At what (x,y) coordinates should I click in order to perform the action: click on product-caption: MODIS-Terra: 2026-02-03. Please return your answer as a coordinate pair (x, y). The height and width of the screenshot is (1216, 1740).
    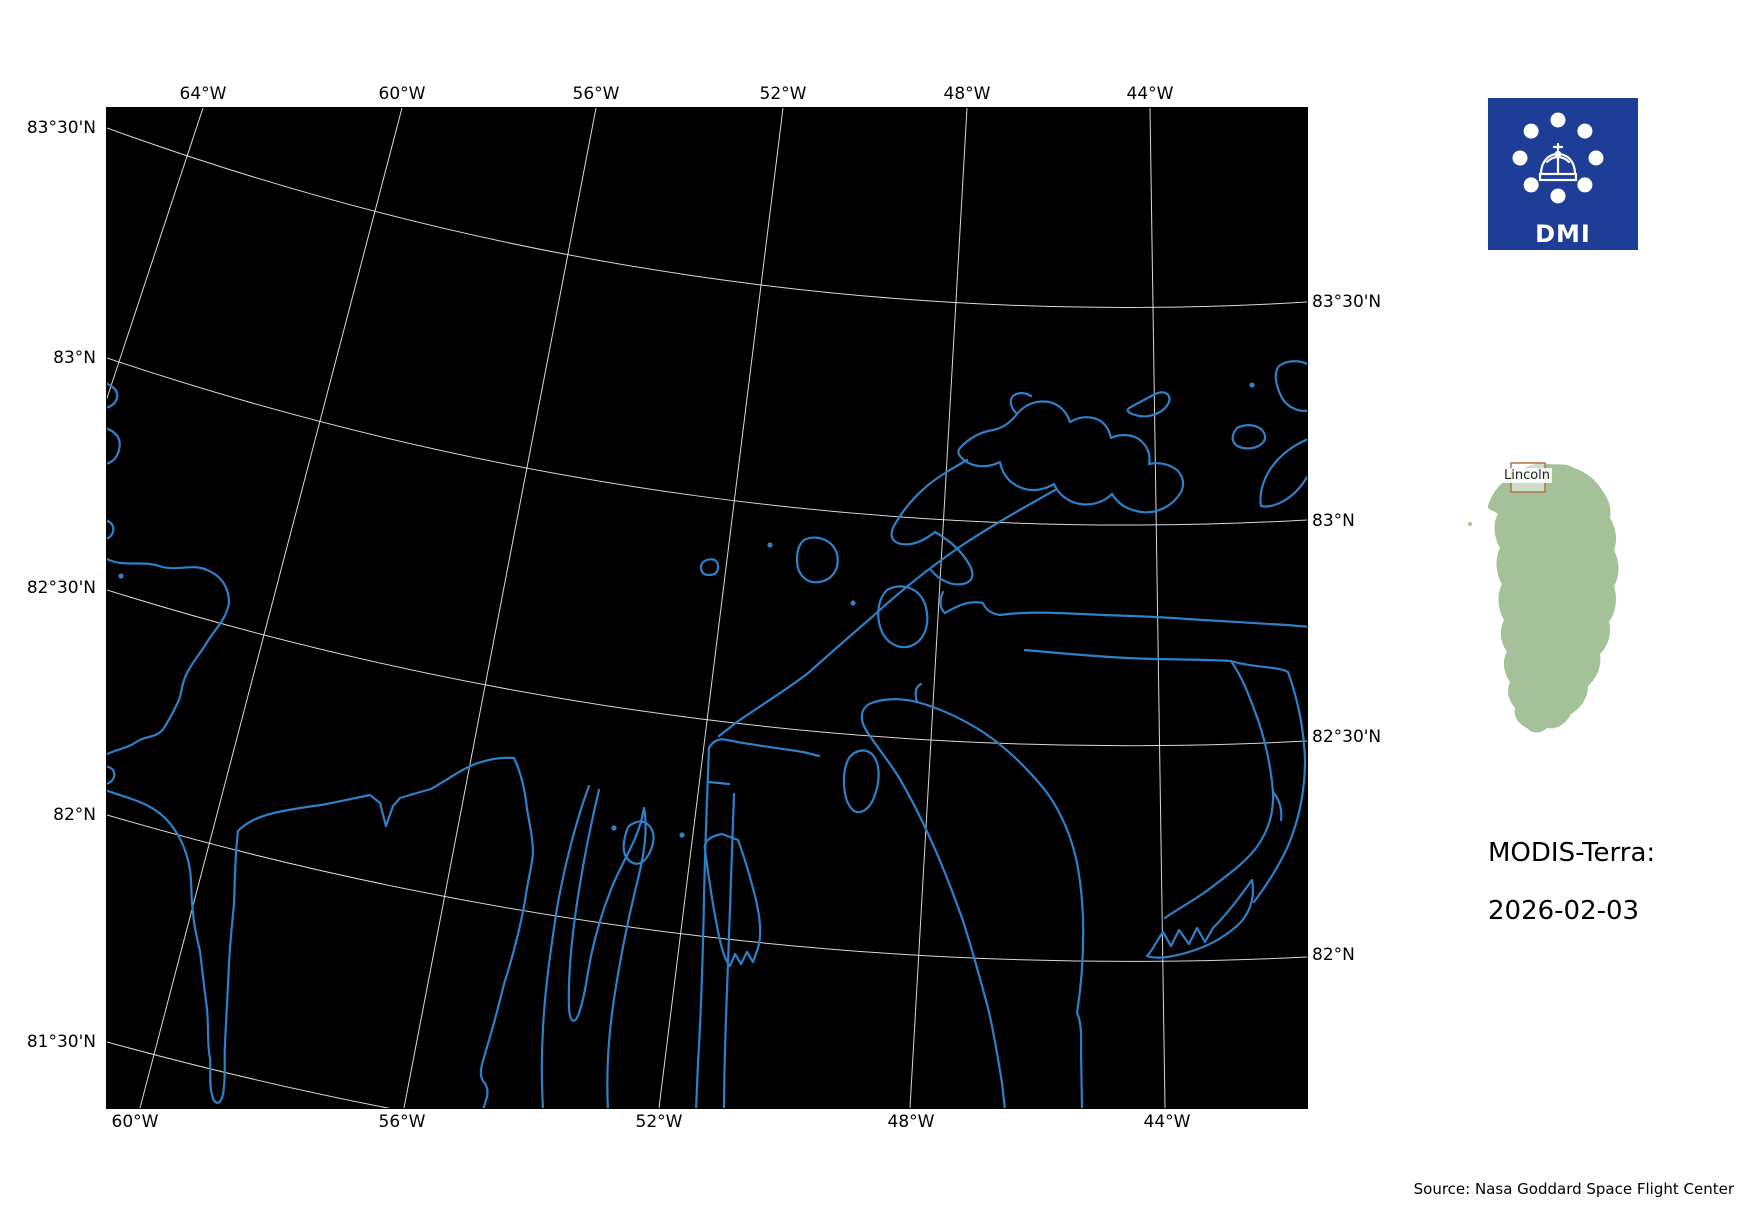
    Looking at the image, I should click on (1571, 882).